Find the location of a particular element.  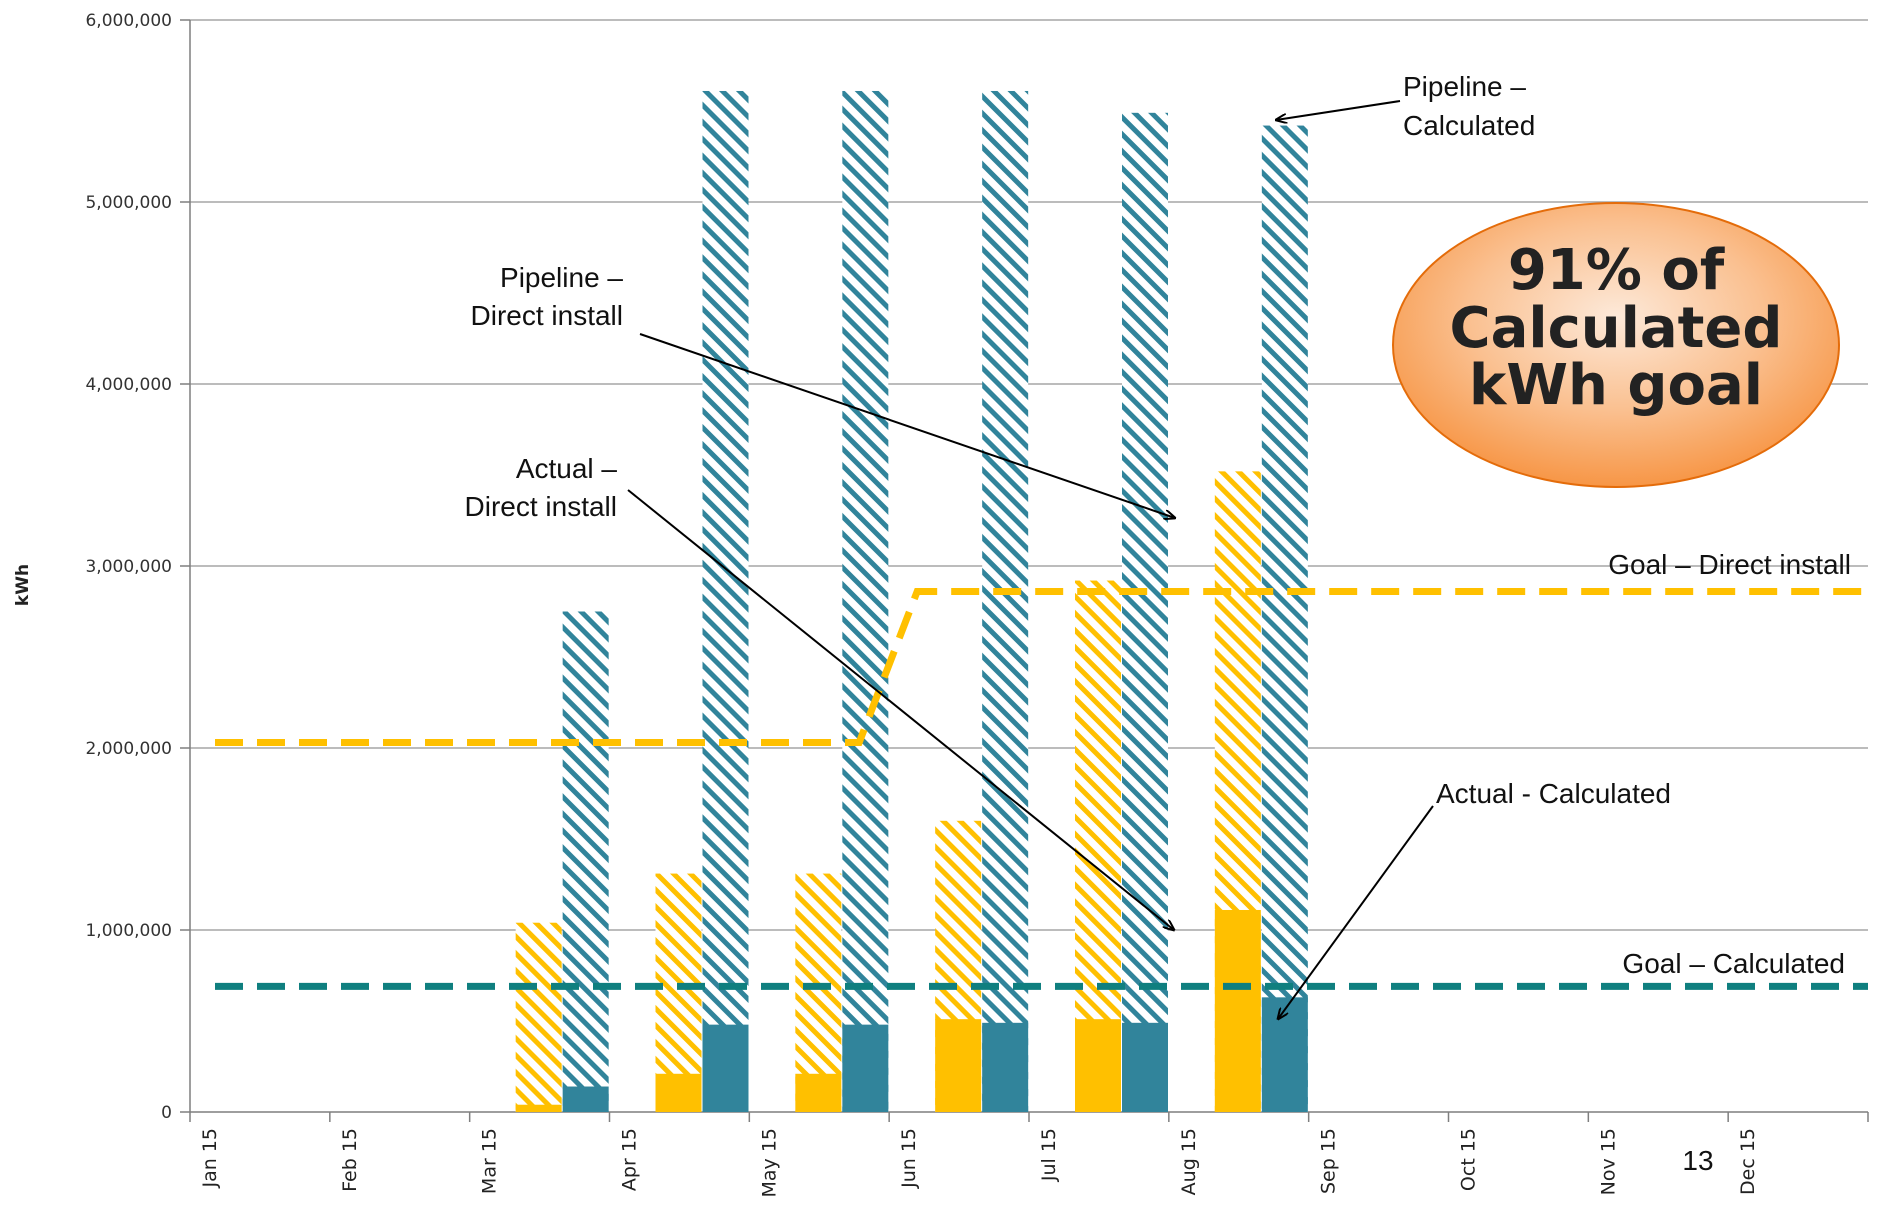

annotation-pipeline-calculated-line-1: Pipeline – is located at coordinates (1464, 86).